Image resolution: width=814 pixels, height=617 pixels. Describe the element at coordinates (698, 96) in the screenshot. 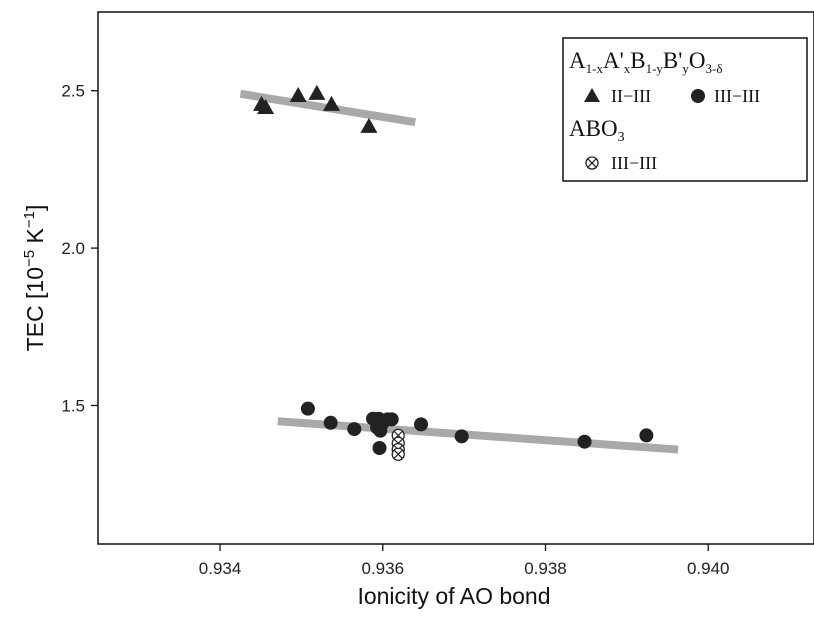

I see `legend-circle-marker` at that location.